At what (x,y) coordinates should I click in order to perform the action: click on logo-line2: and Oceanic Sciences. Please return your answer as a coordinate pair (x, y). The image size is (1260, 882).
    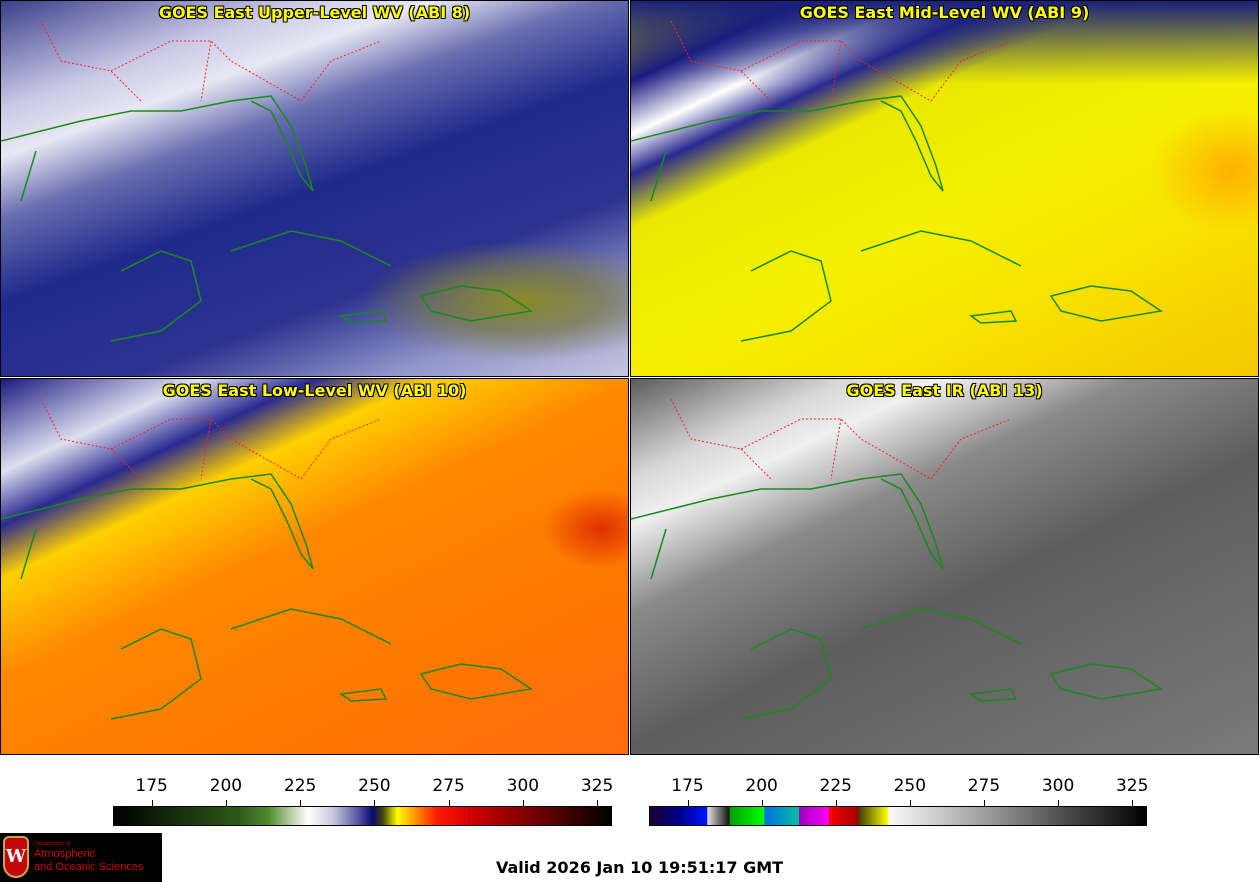
    Looking at the image, I should click on (89, 867).